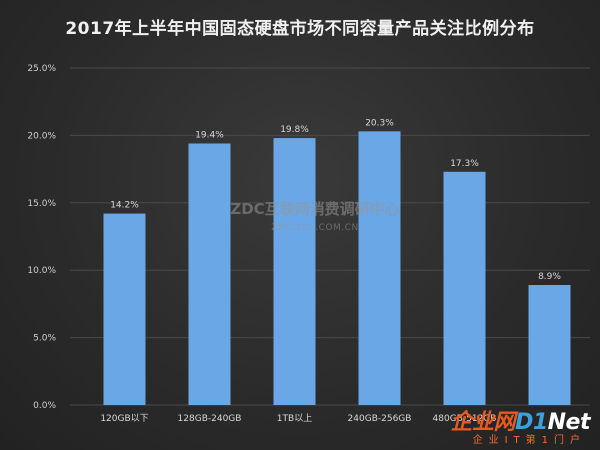 The image size is (600, 450). I want to click on y-tick-label: 20.0%, so click(41, 136).